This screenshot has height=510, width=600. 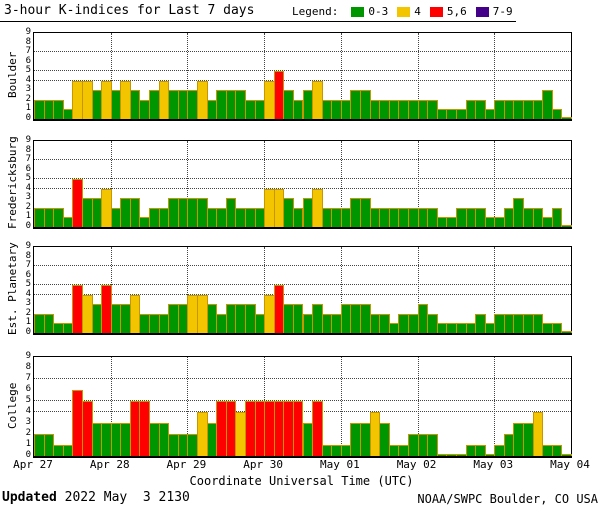 What do you see at coordinates (33, 464) in the screenshot?
I see `x-tick-label: Apr 27` at bounding box center [33, 464].